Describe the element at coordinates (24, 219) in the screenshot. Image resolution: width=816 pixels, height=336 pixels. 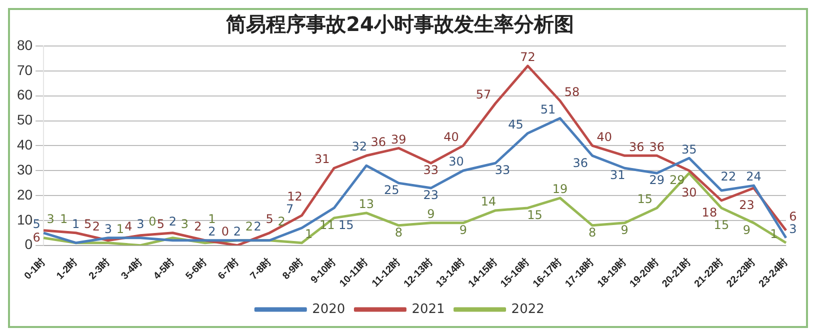
I see `y-tick-label: 10` at that location.